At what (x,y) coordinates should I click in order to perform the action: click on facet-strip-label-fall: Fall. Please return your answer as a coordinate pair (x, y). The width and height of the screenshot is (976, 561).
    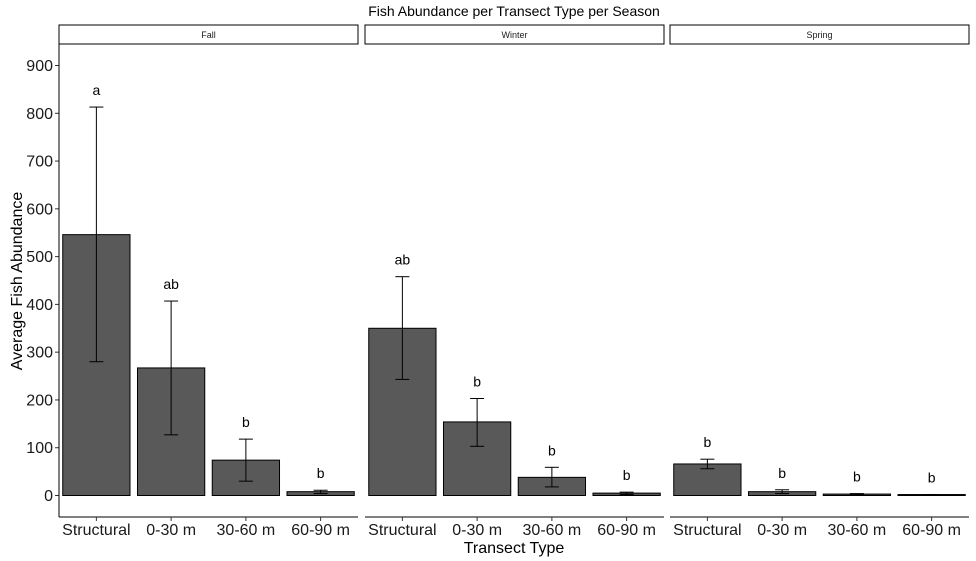
    Looking at the image, I should click on (208, 35).